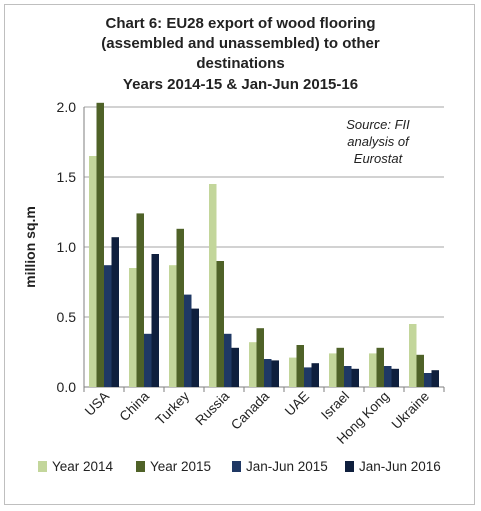 The height and width of the screenshot is (511, 481). What do you see at coordinates (212, 408) in the screenshot?
I see `x-category-label: Russia` at bounding box center [212, 408].